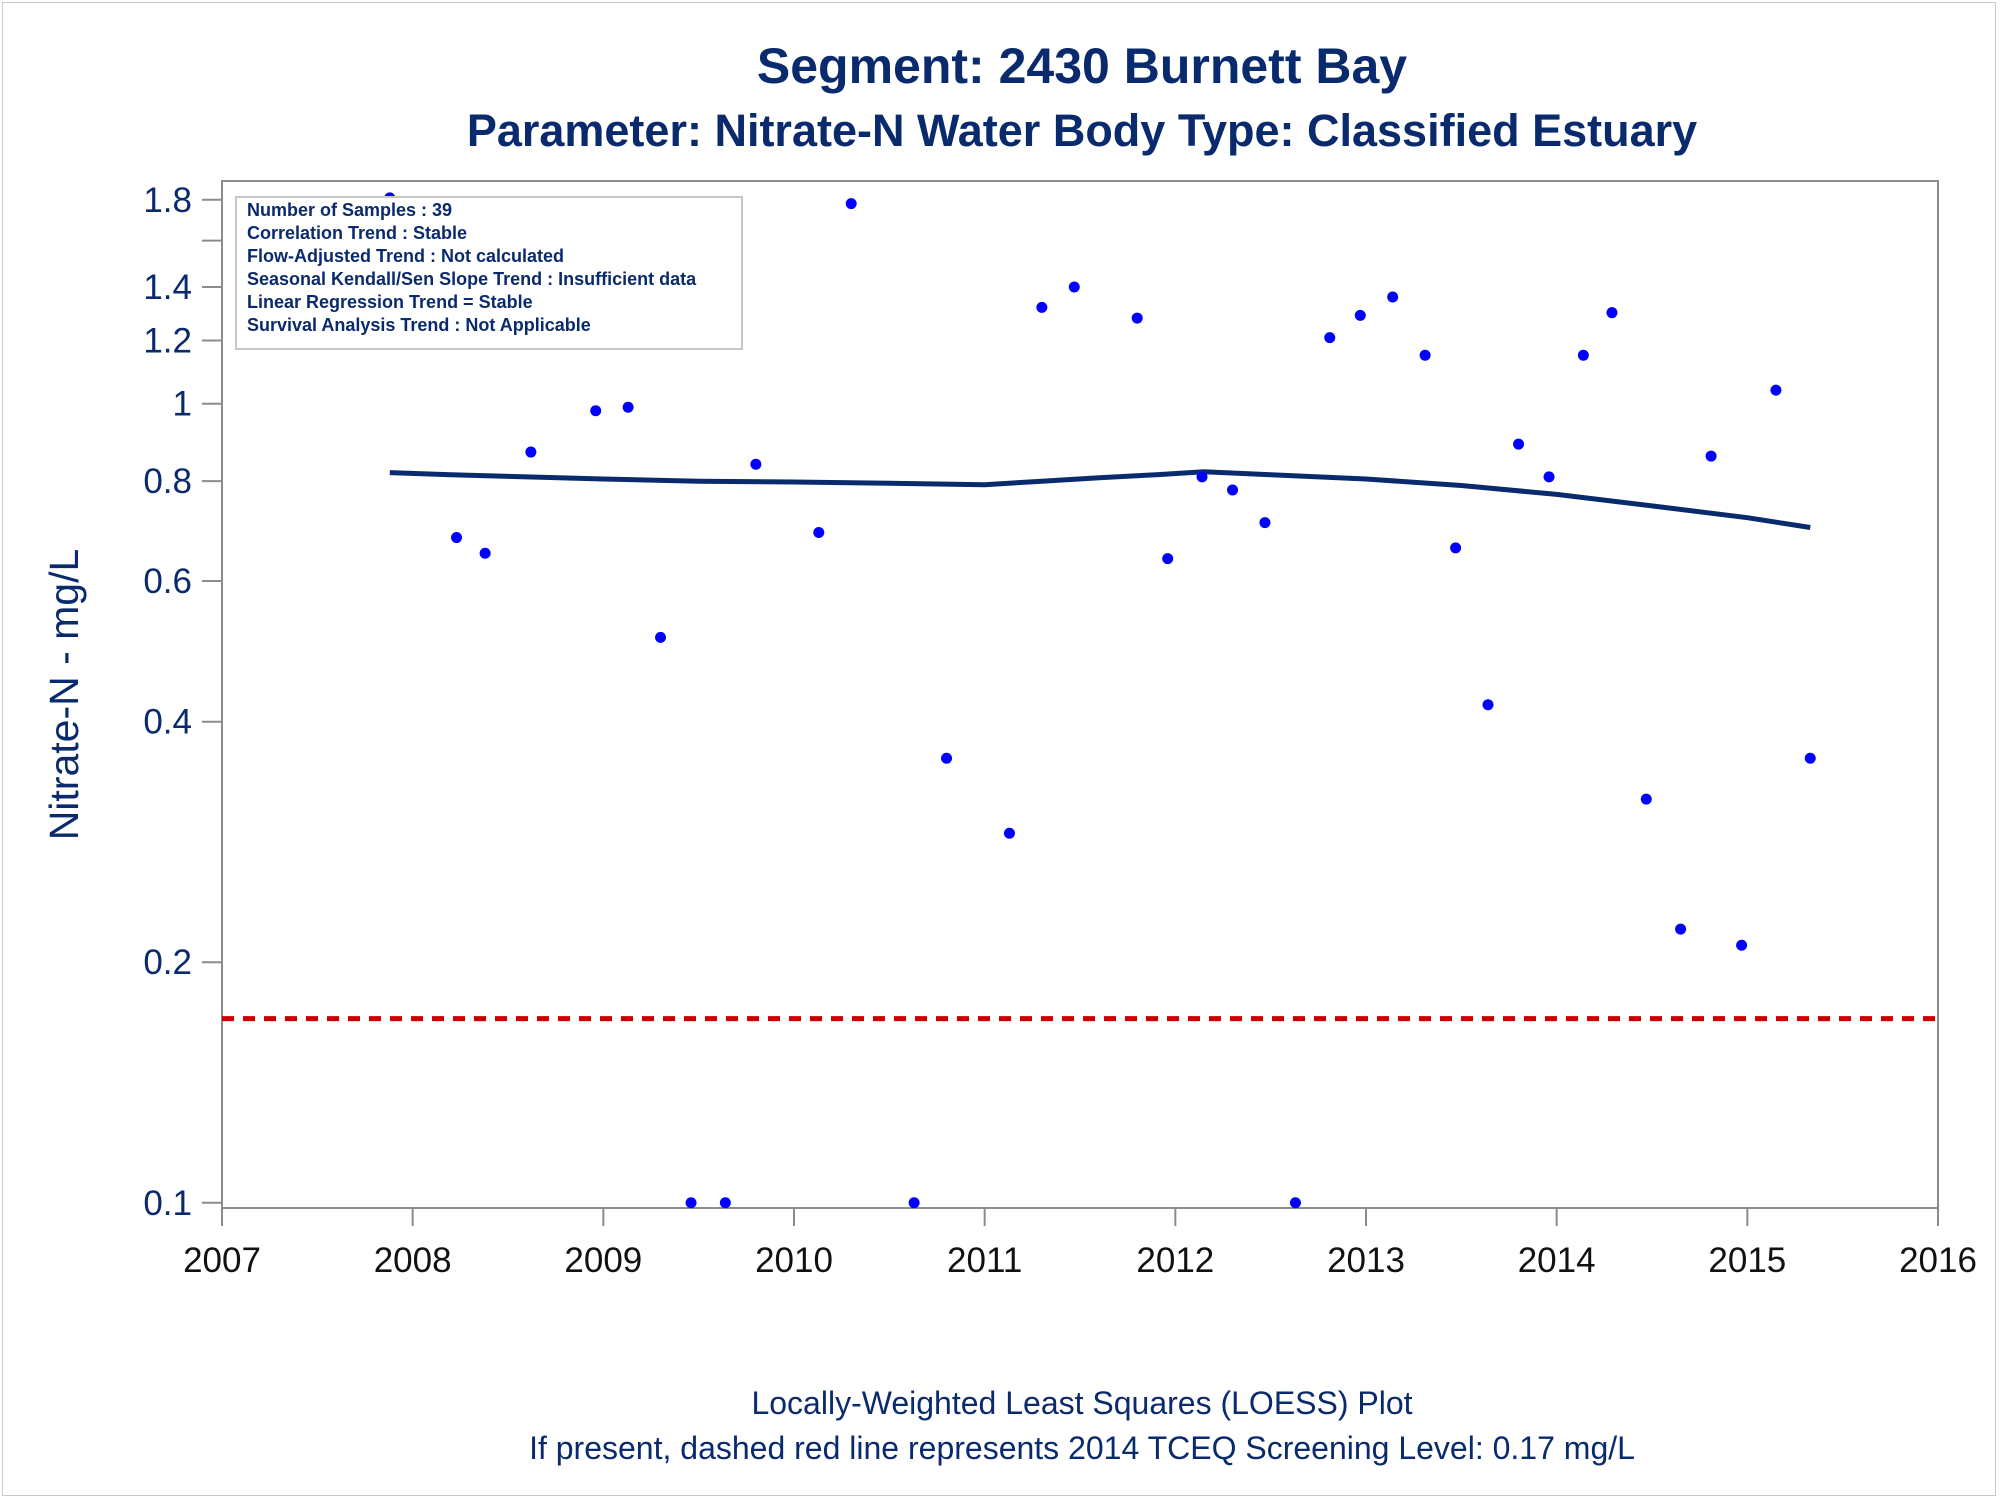 This screenshot has width=2000, height=1500. What do you see at coordinates (167, 200) in the screenshot?
I see `y-tick-label: 1.8` at bounding box center [167, 200].